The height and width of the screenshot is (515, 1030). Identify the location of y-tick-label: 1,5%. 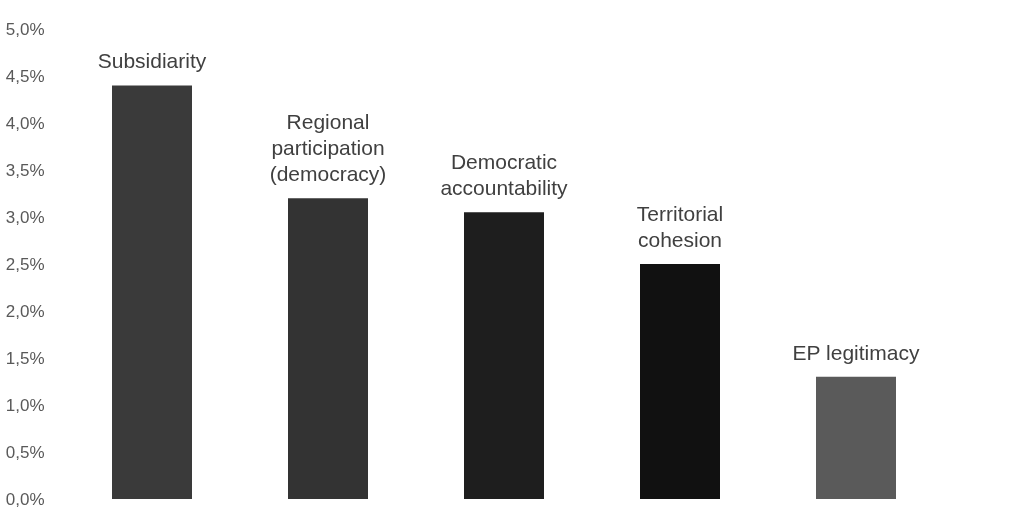
(25, 358).